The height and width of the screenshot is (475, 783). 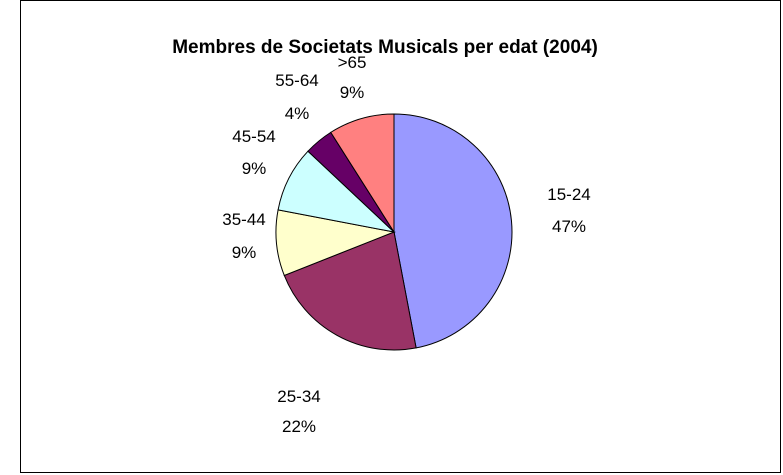 What do you see at coordinates (297, 113) in the screenshot?
I see `percent-label: 4%` at bounding box center [297, 113].